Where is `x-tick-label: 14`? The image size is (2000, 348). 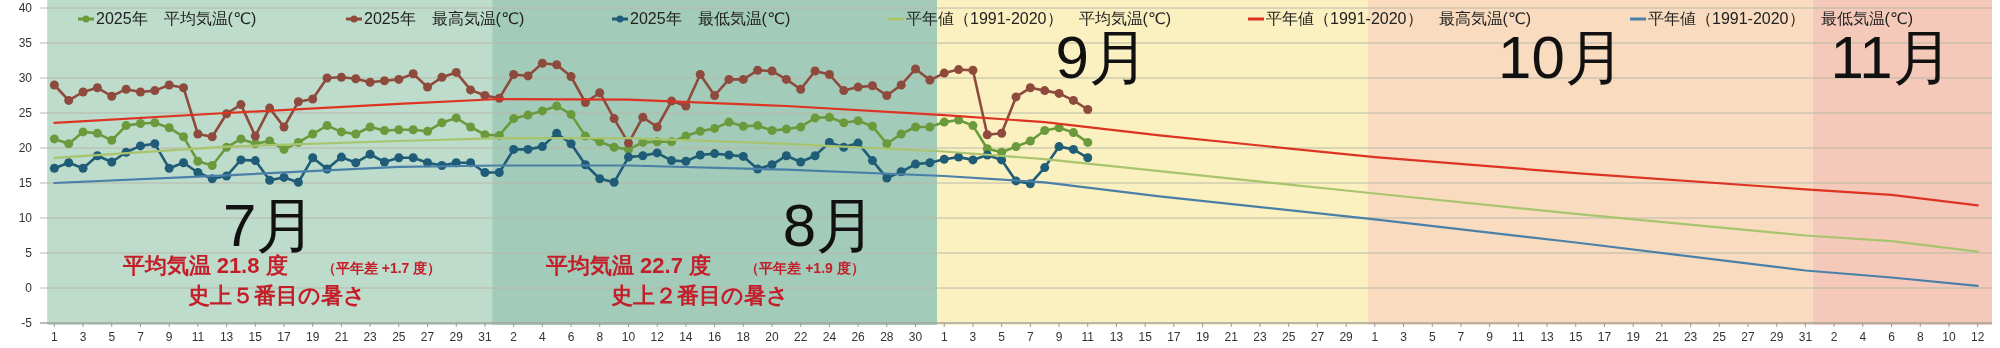
x-tick-label: 14 is located at coordinates (686, 337).